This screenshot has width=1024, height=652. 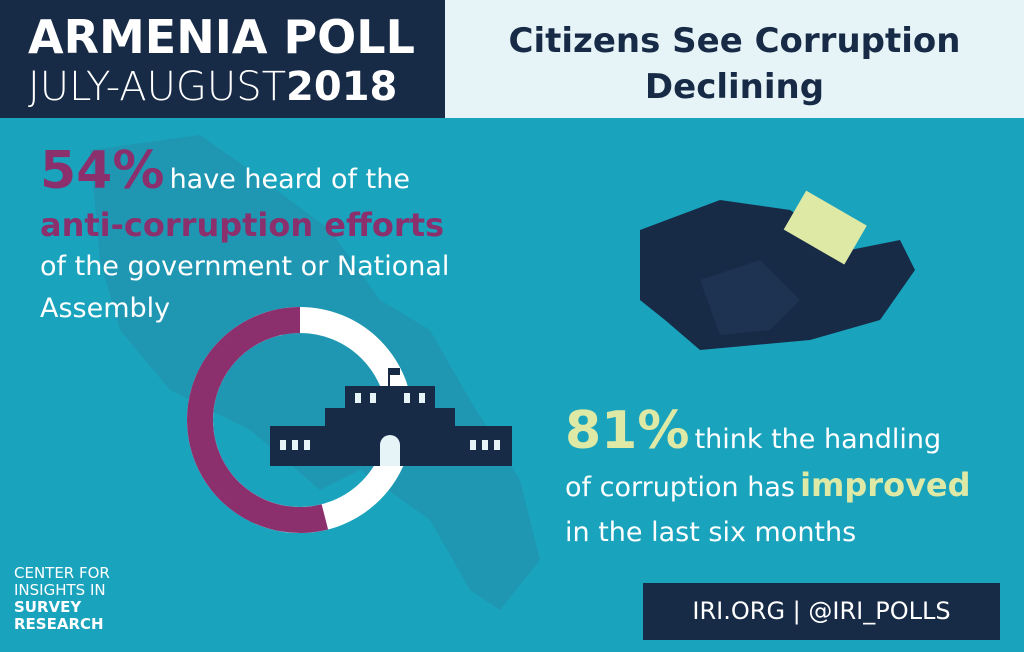 I want to click on stat2-text: of corruption has, so click(x=680, y=487).